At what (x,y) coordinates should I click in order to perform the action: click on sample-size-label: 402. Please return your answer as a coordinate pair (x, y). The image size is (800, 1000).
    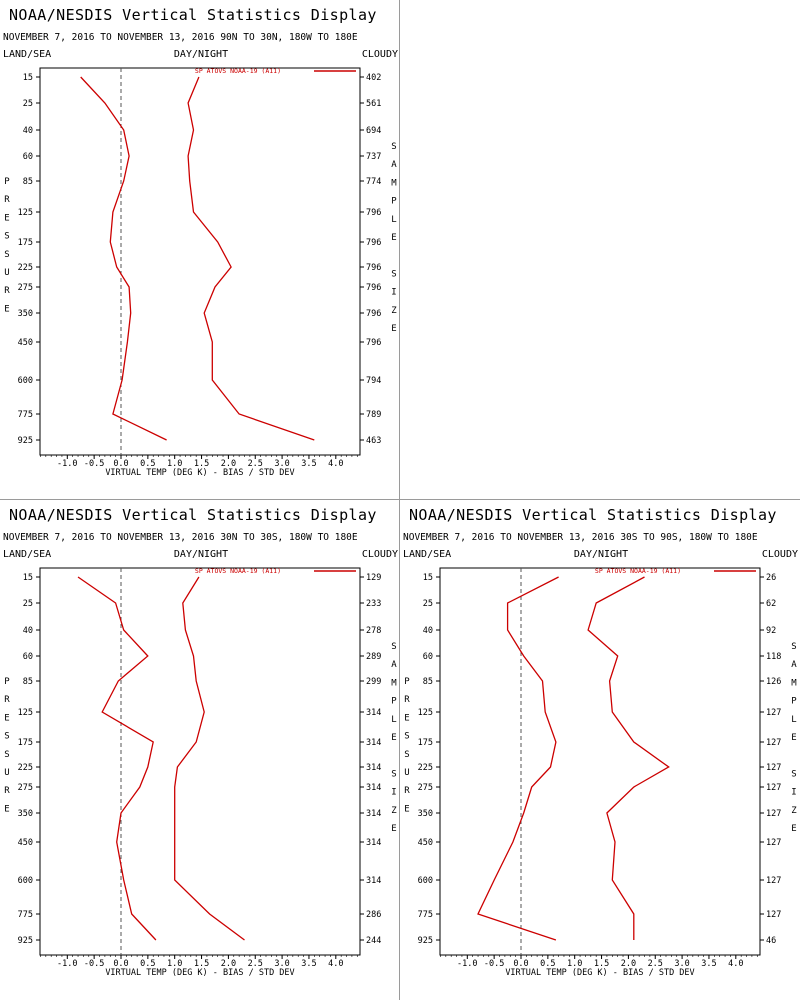
    Looking at the image, I should click on (373, 78).